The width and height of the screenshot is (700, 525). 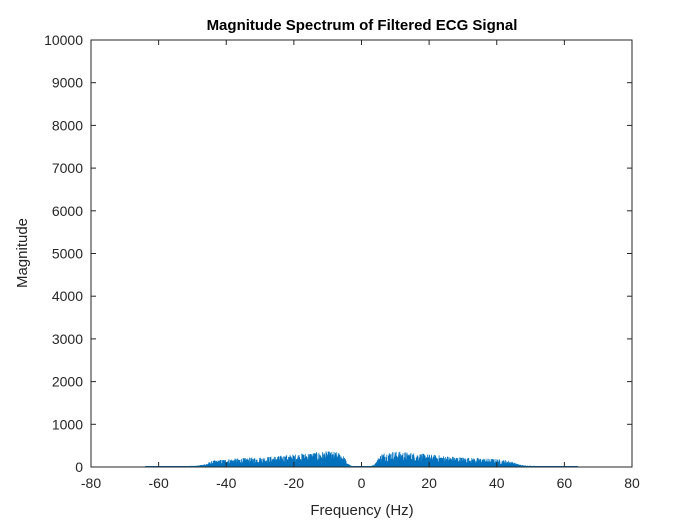 I want to click on y-tick-label: 3000, so click(x=67, y=339).